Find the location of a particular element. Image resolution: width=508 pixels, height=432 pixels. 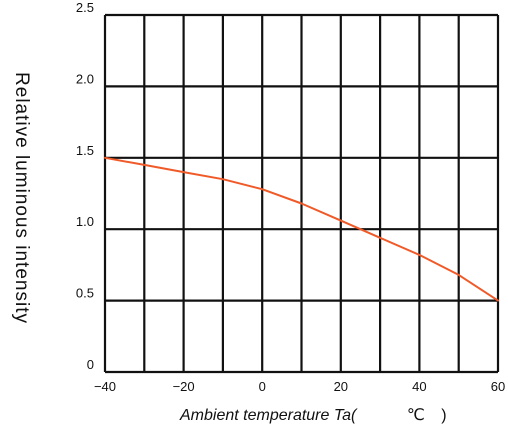

y-tick-labels: 0 0.5 1.0 1.5 2.0 2.5 is located at coordinates (85, 186).